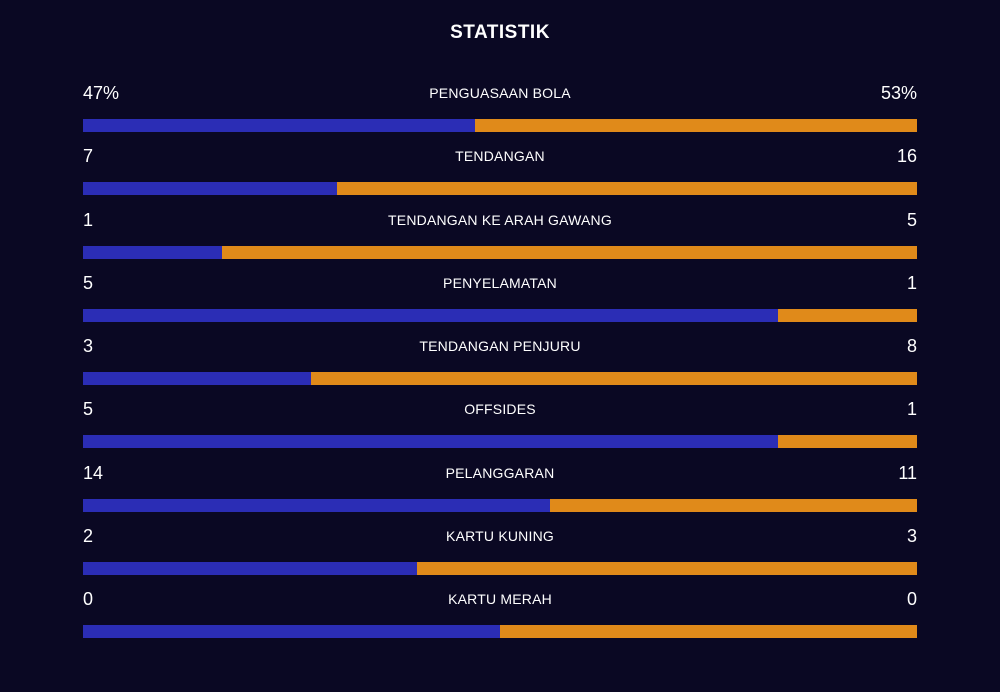 Image resolution: width=1000 pixels, height=692 pixels. I want to click on stat-row-penyelamatan: 5 PENYELAMATAN 1, so click(500, 302).